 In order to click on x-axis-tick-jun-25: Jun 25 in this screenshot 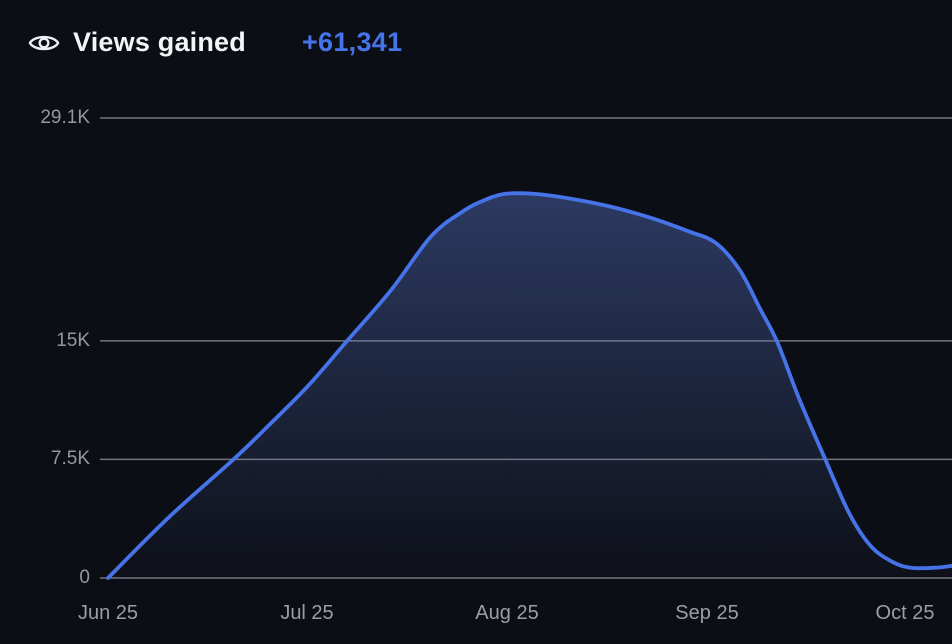, I will do `click(108, 613)`.